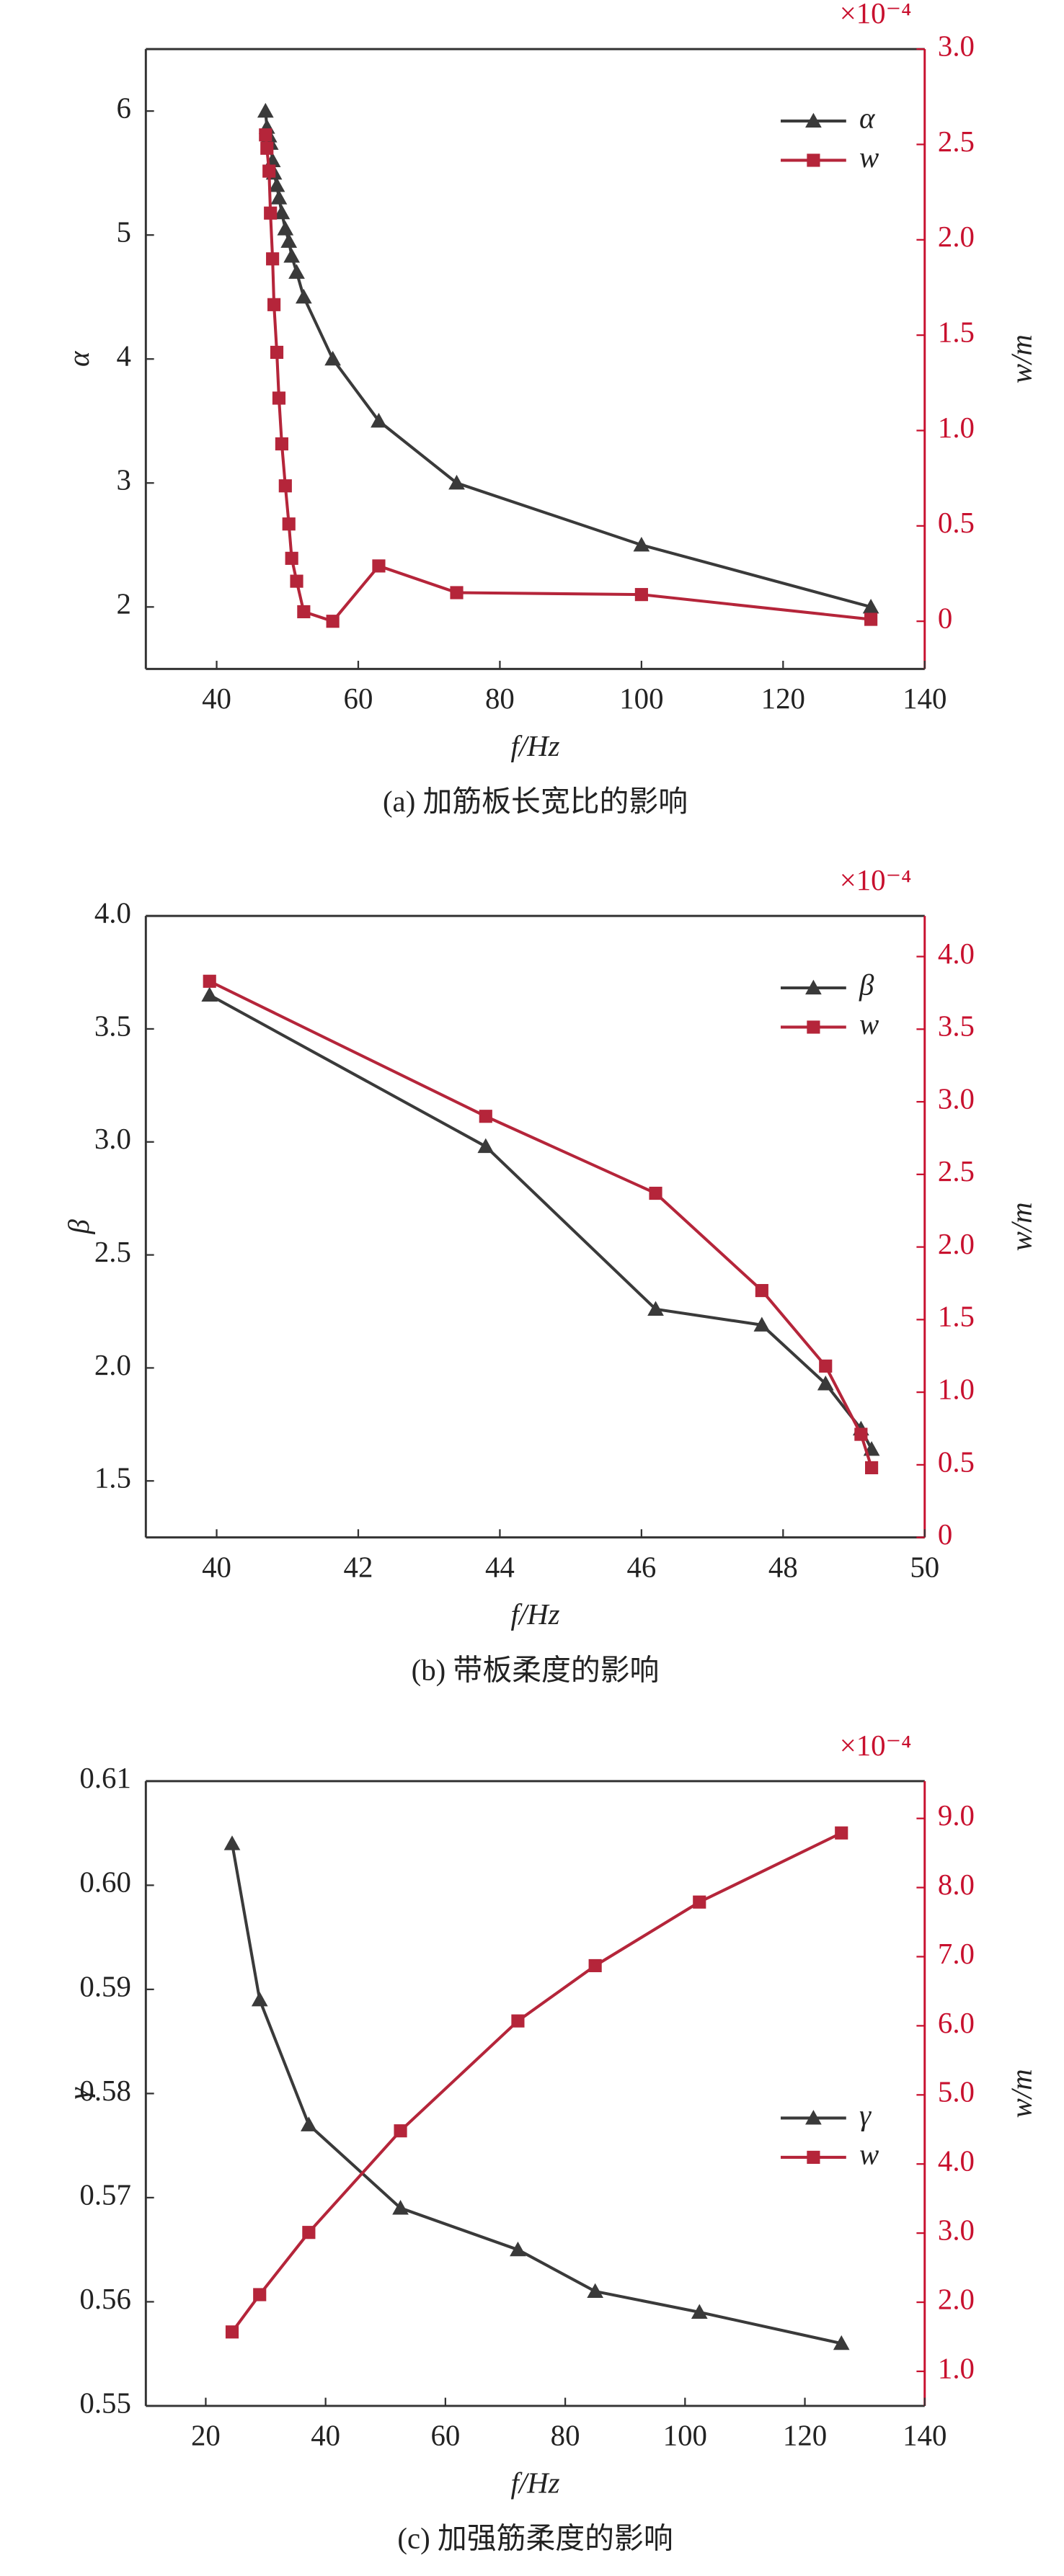  I want to click on x-tick-label: 60, so click(445, 2436).